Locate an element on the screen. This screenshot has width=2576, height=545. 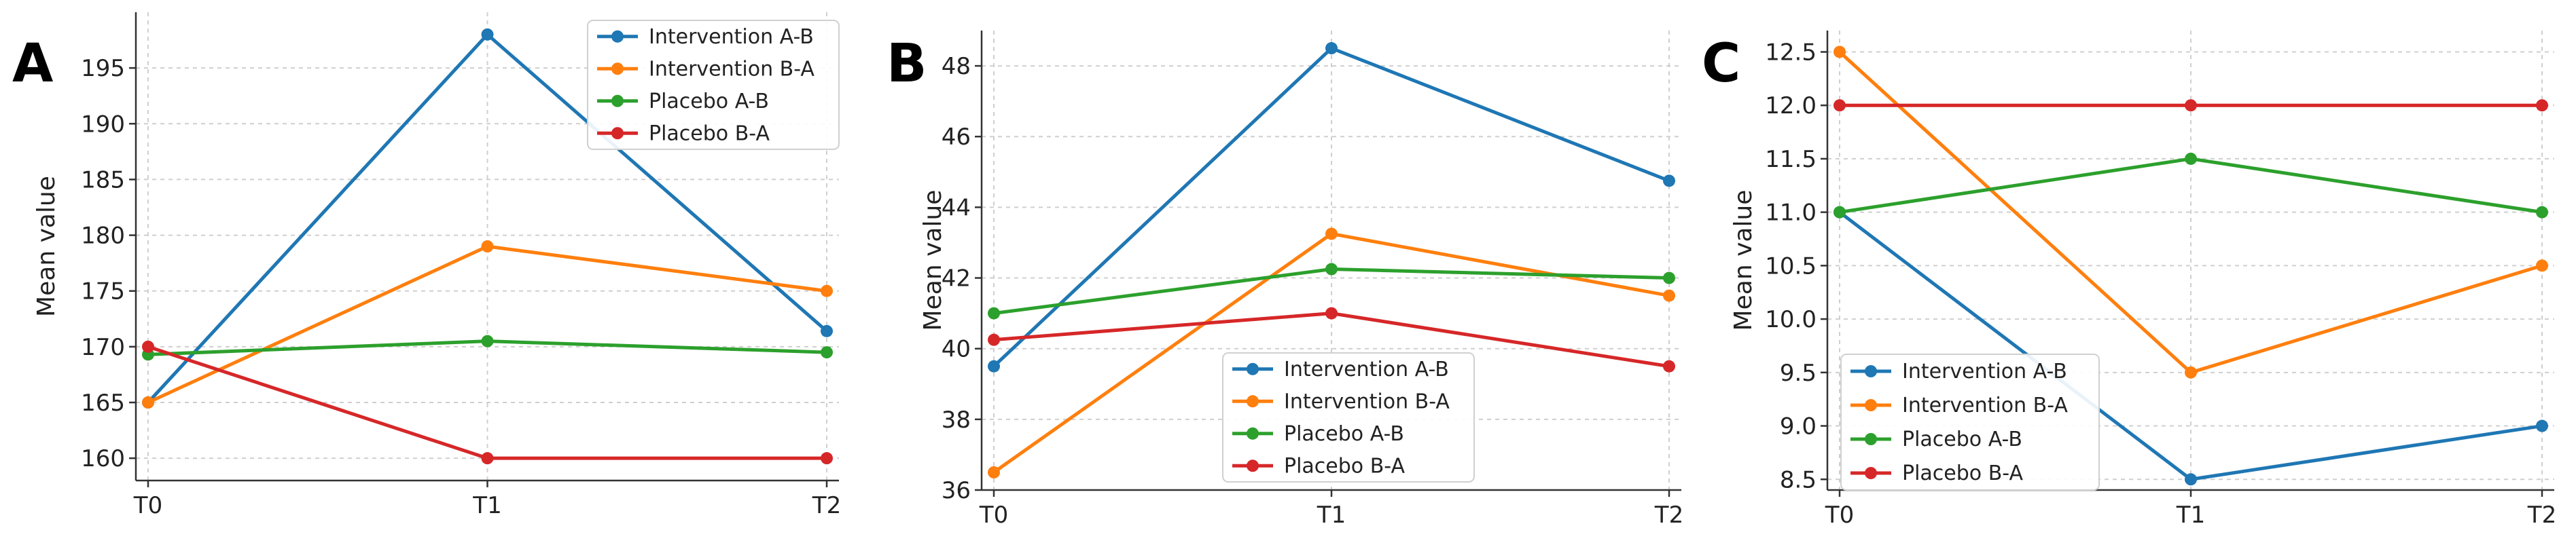
y-tick-label: 170 is located at coordinates (103, 347).